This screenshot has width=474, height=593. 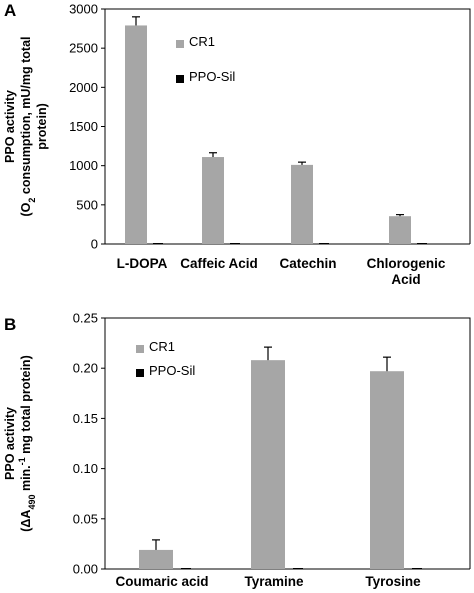 What do you see at coordinates (85, 318) in the screenshot?
I see `y-tick-label: 0.25` at bounding box center [85, 318].